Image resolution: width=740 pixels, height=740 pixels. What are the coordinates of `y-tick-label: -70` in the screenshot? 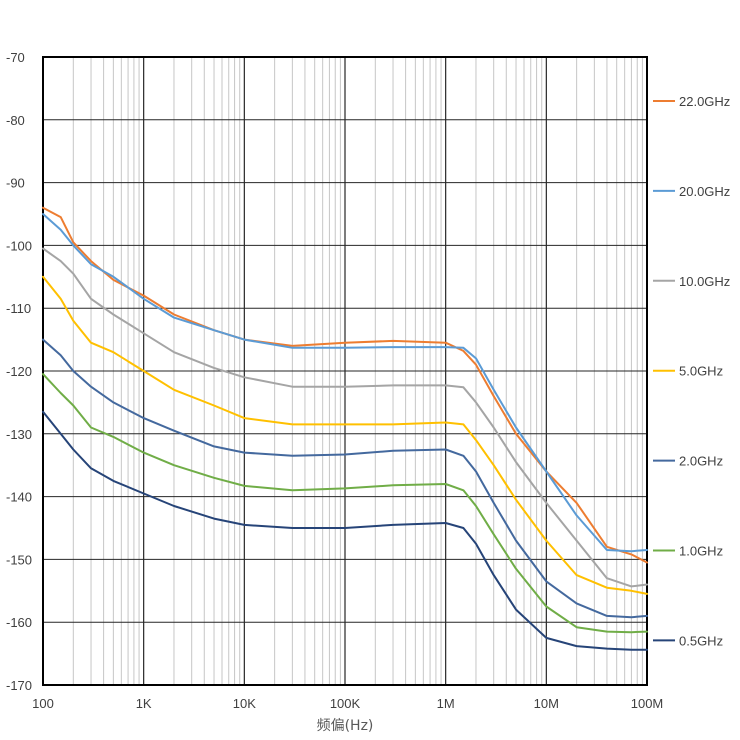 It's located at (15, 57).